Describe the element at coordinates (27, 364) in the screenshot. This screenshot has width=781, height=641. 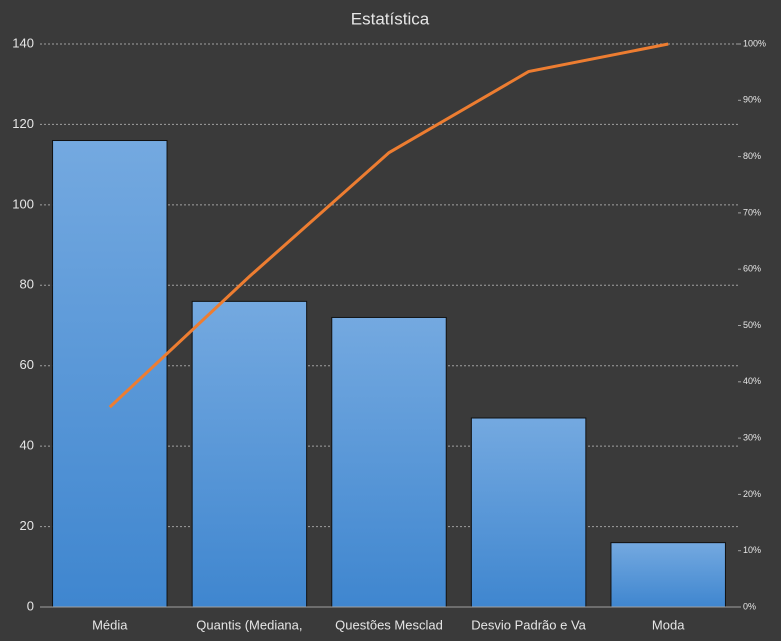
I see `y-tick-label: 60` at that location.